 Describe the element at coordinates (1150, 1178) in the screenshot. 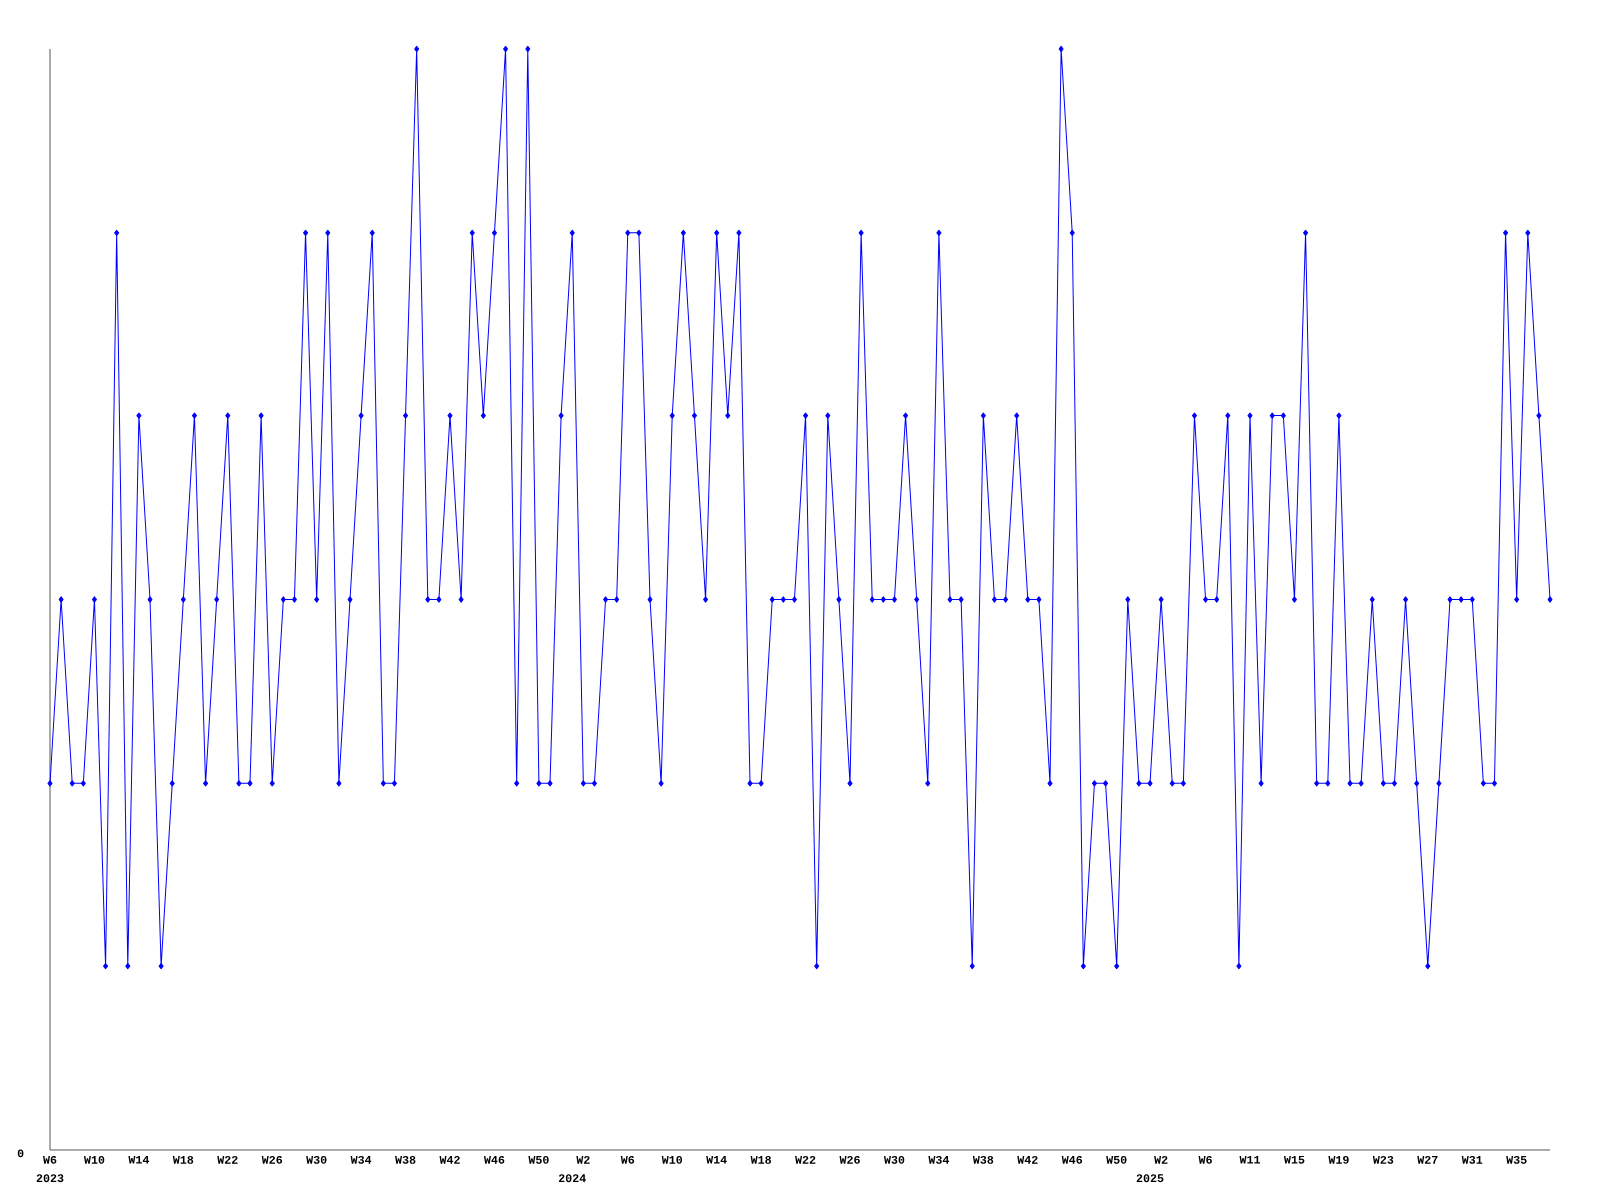

I see `text: 2025` at that location.